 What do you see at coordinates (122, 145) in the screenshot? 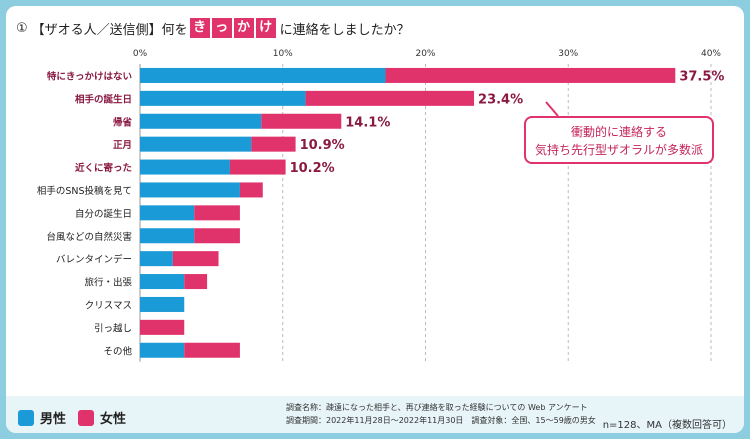
I see `category-label: 正月` at bounding box center [122, 145].